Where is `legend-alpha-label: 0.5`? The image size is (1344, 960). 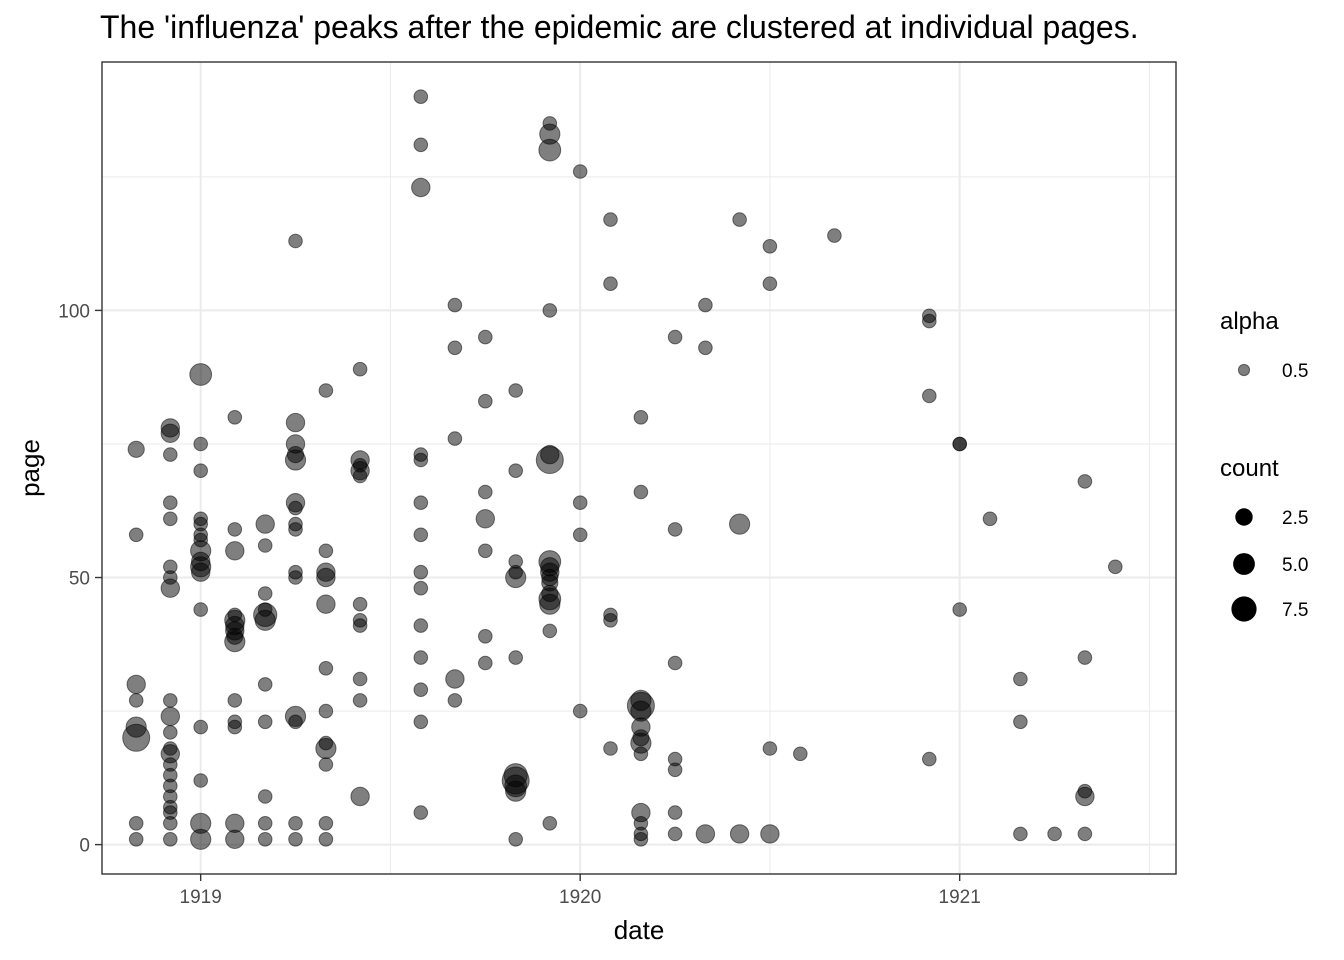 legend-alpha-label: 0.5 is located at coordinates (1295, 371).